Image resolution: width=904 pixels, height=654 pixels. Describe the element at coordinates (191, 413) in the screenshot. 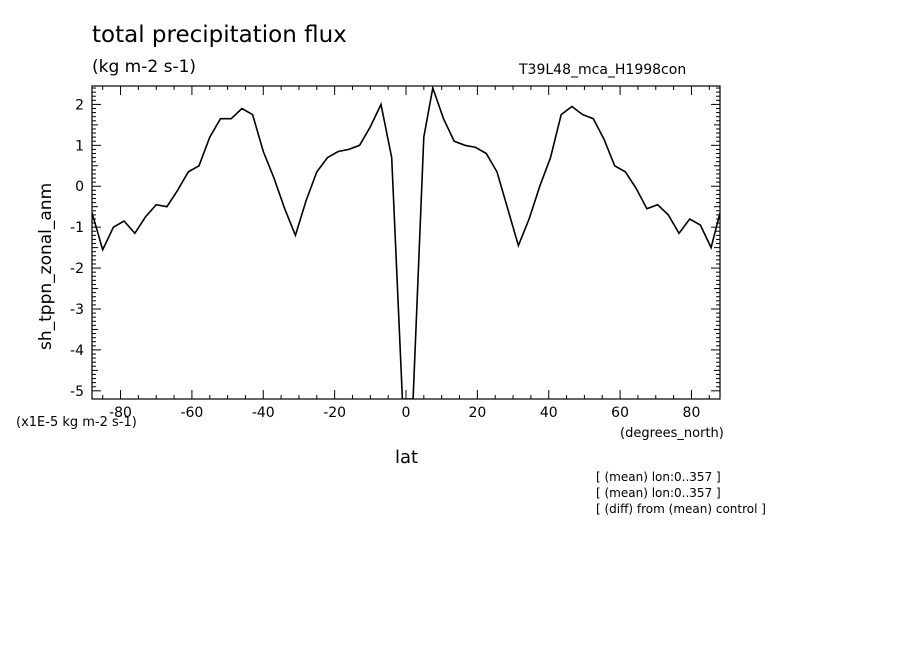

I see `x-tick-label: -60` at that location.